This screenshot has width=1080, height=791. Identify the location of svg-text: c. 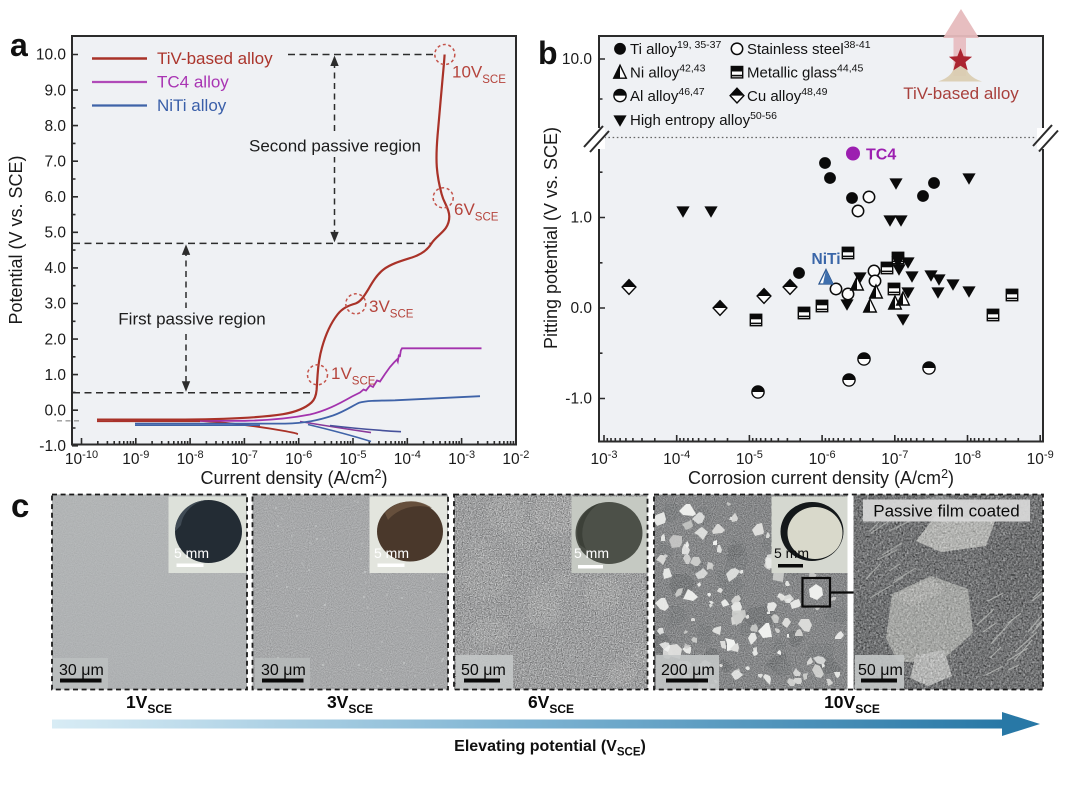
(20, 505).